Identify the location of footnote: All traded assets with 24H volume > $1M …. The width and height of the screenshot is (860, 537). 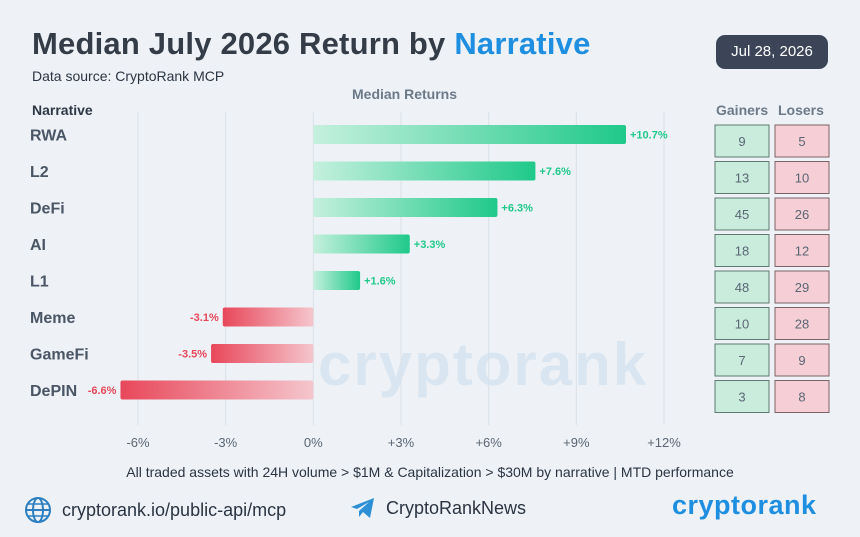
(430, 472).